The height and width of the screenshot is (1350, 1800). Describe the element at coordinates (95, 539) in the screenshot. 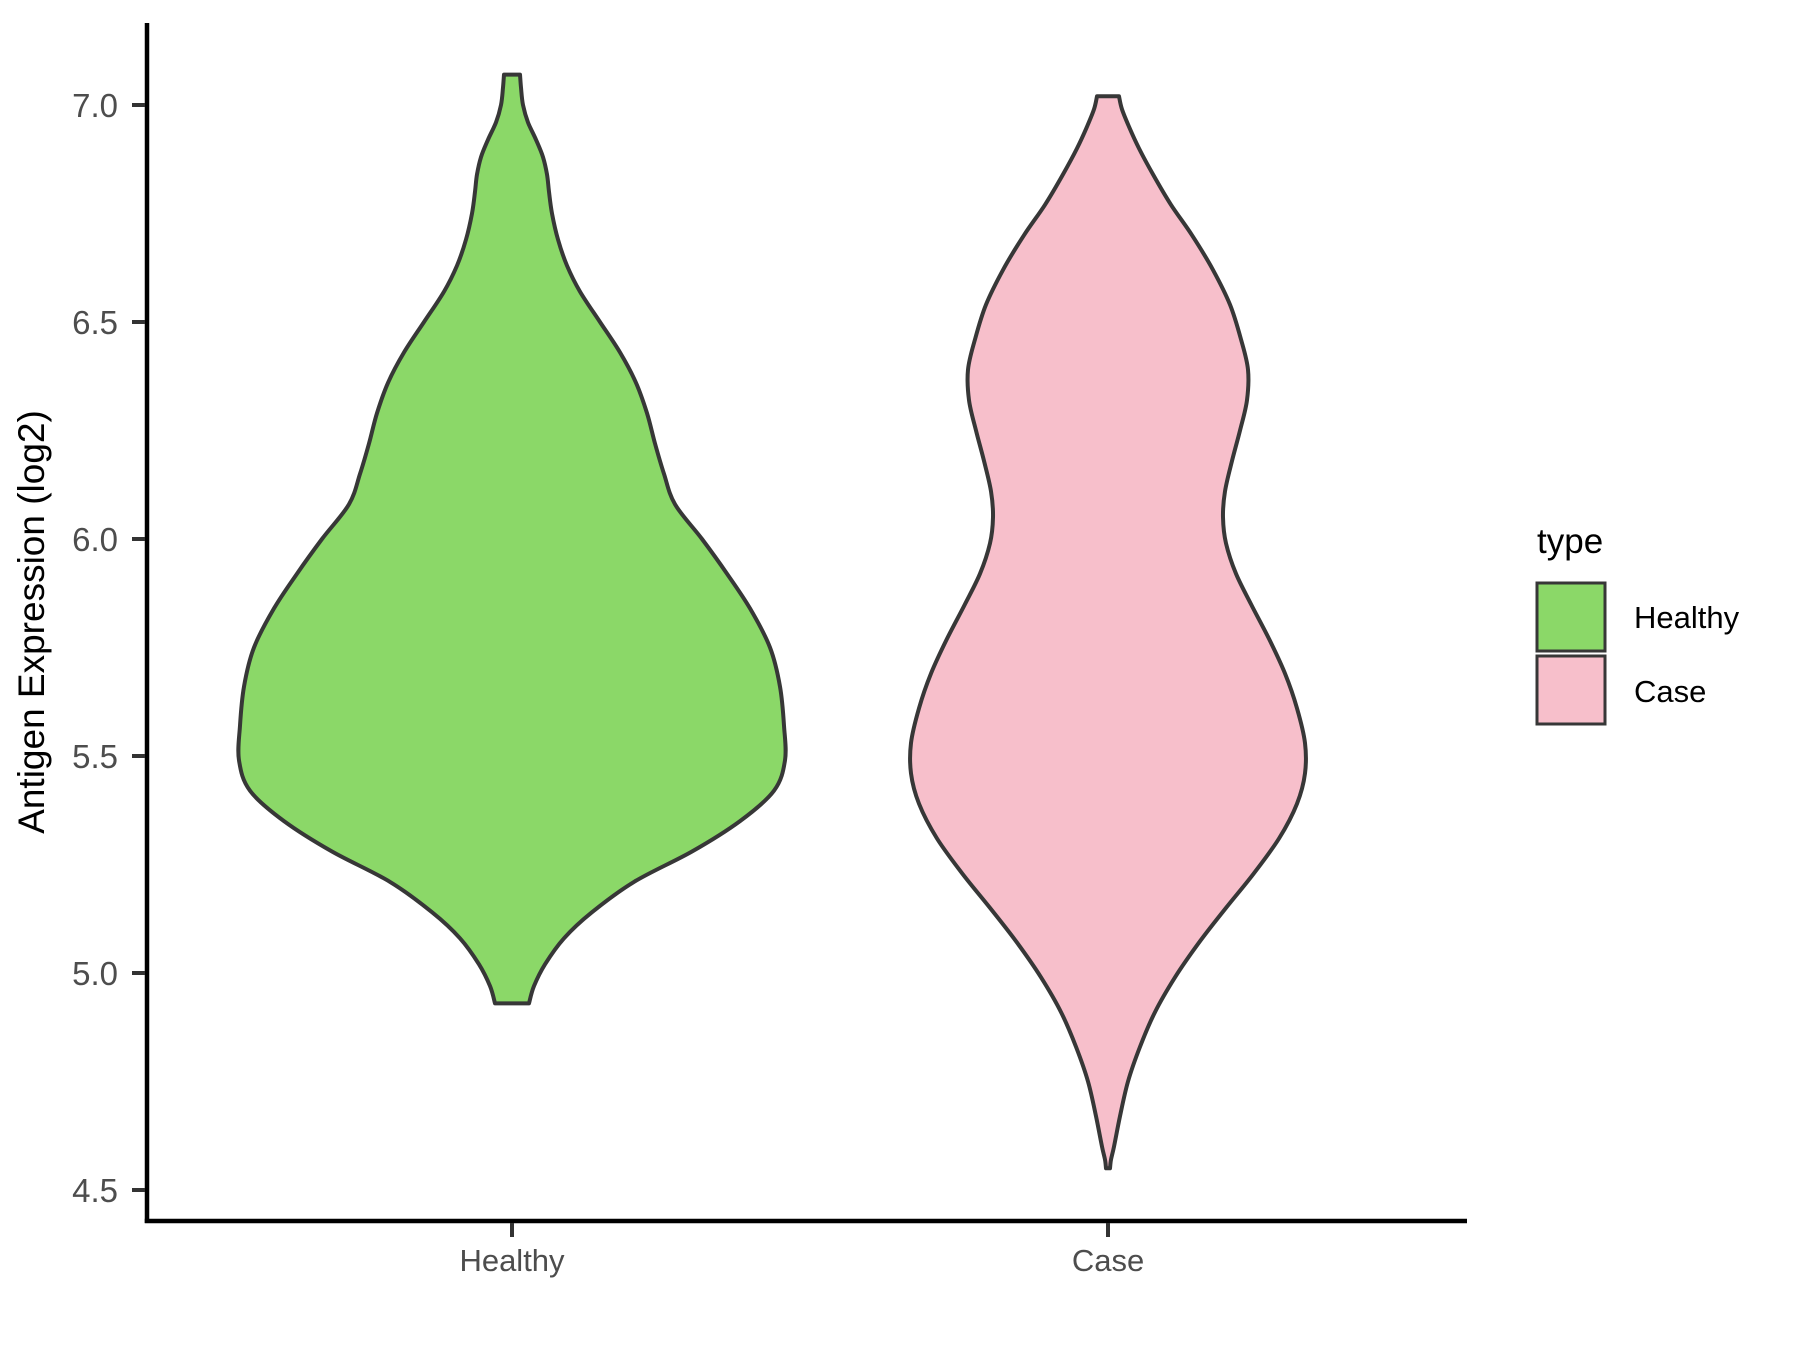

I see `y-tick-label: 6.0` at that location.